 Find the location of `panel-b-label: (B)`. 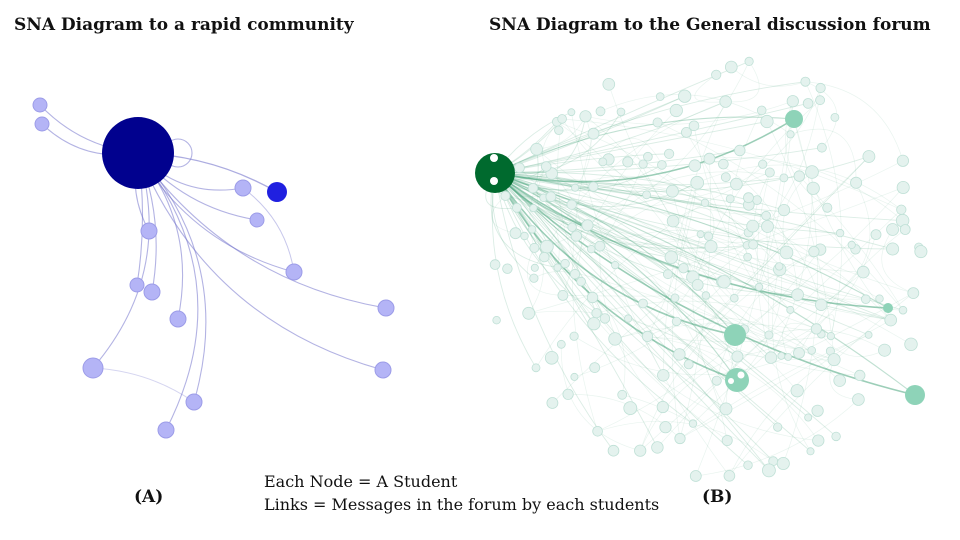

panel-b-label: (B) is located at coordinates (717, 497).